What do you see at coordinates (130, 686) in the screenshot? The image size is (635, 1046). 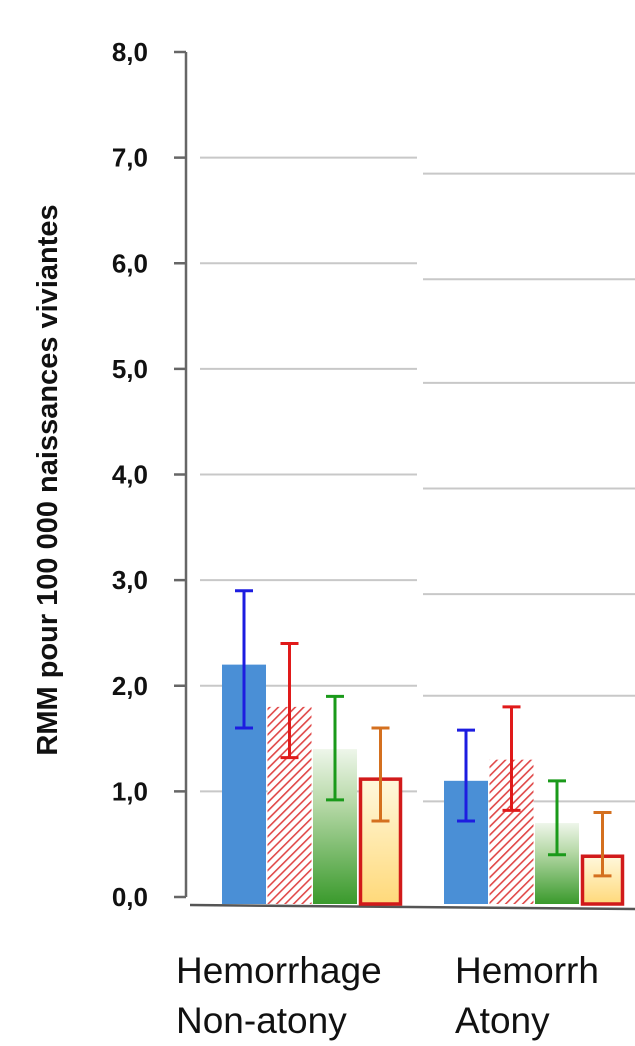 I see `y-tick-label: 2,0` at bounding box center [130, 686].